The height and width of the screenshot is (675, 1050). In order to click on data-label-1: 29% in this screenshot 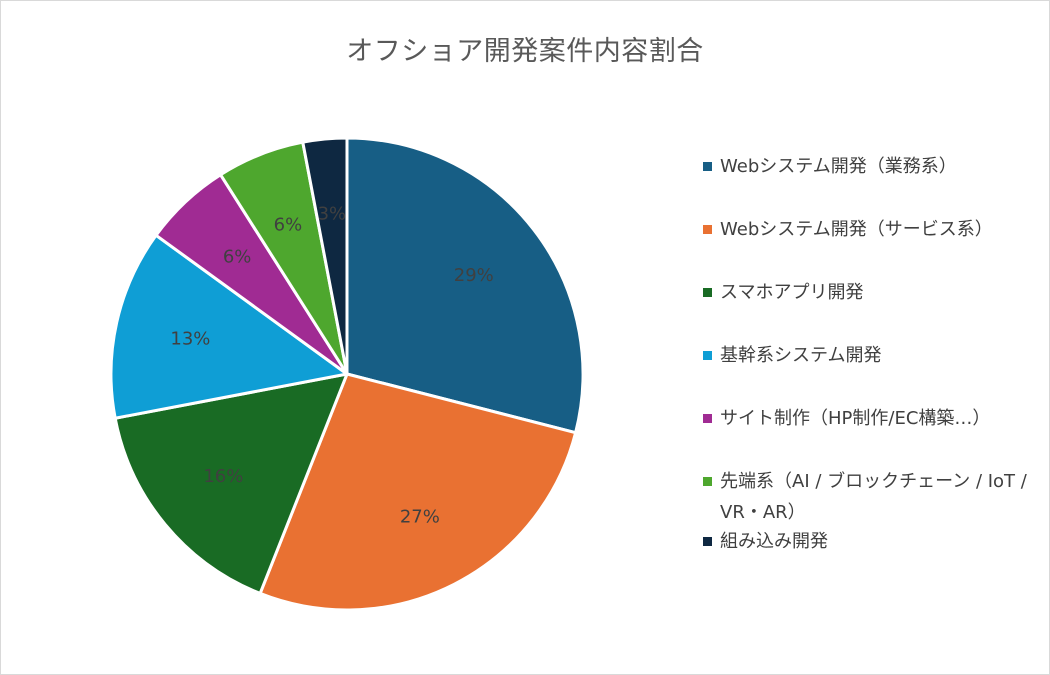, I will do `click(474, 275)`.